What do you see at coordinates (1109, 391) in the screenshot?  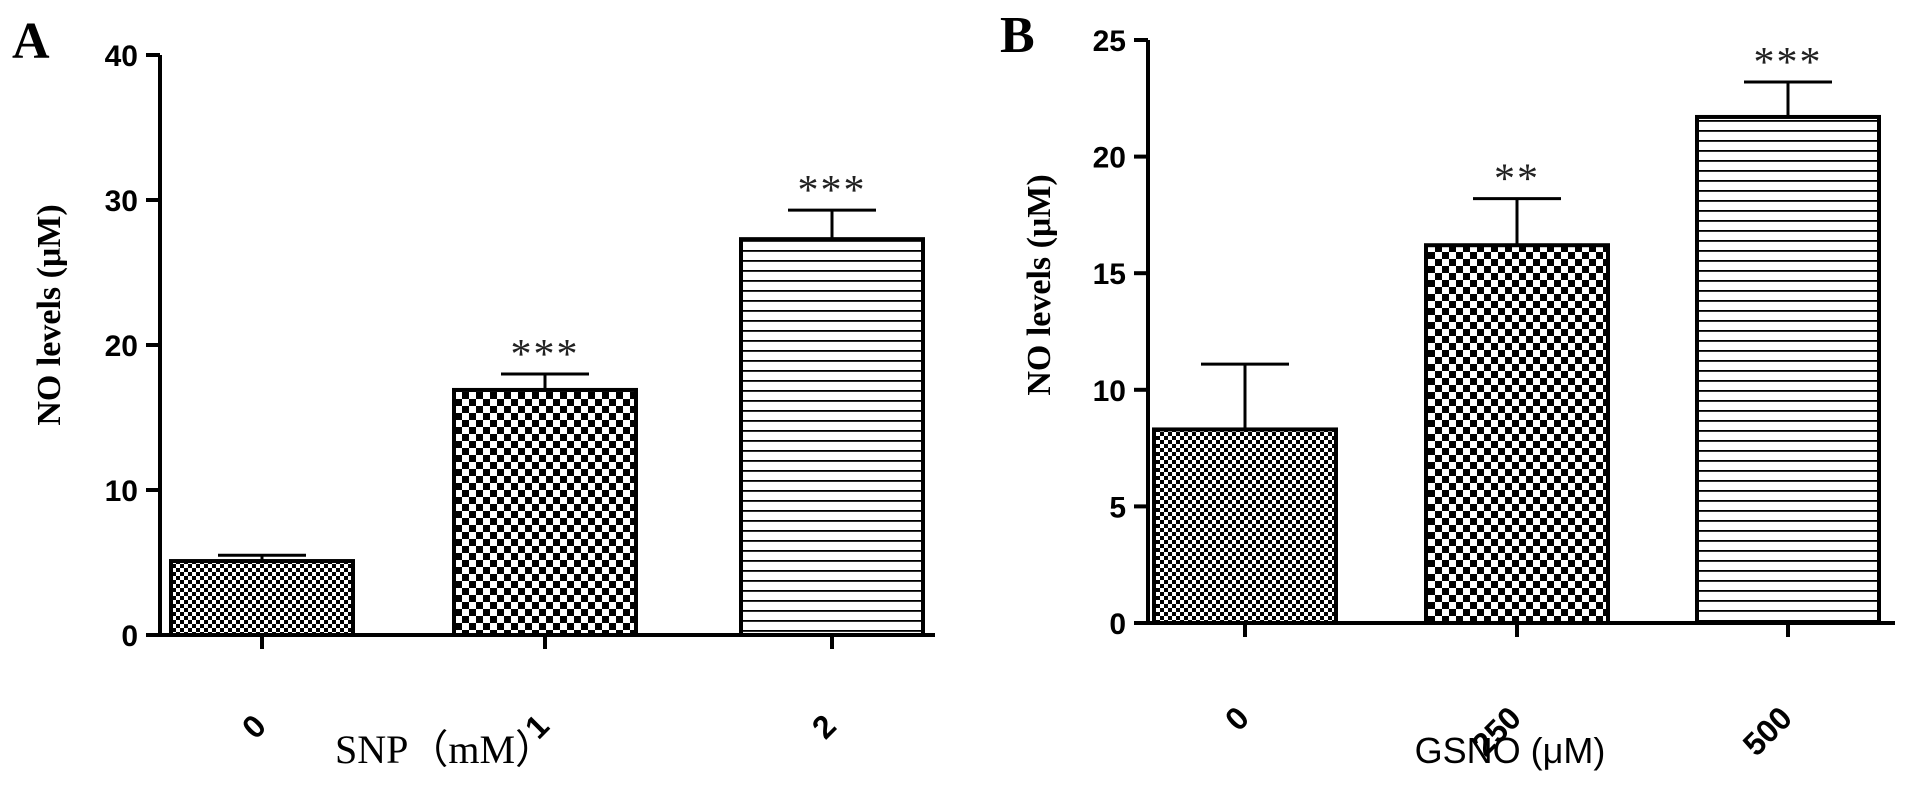 I see `panel-b-y-tick-label: 10` at bounding box center [1109, 391].